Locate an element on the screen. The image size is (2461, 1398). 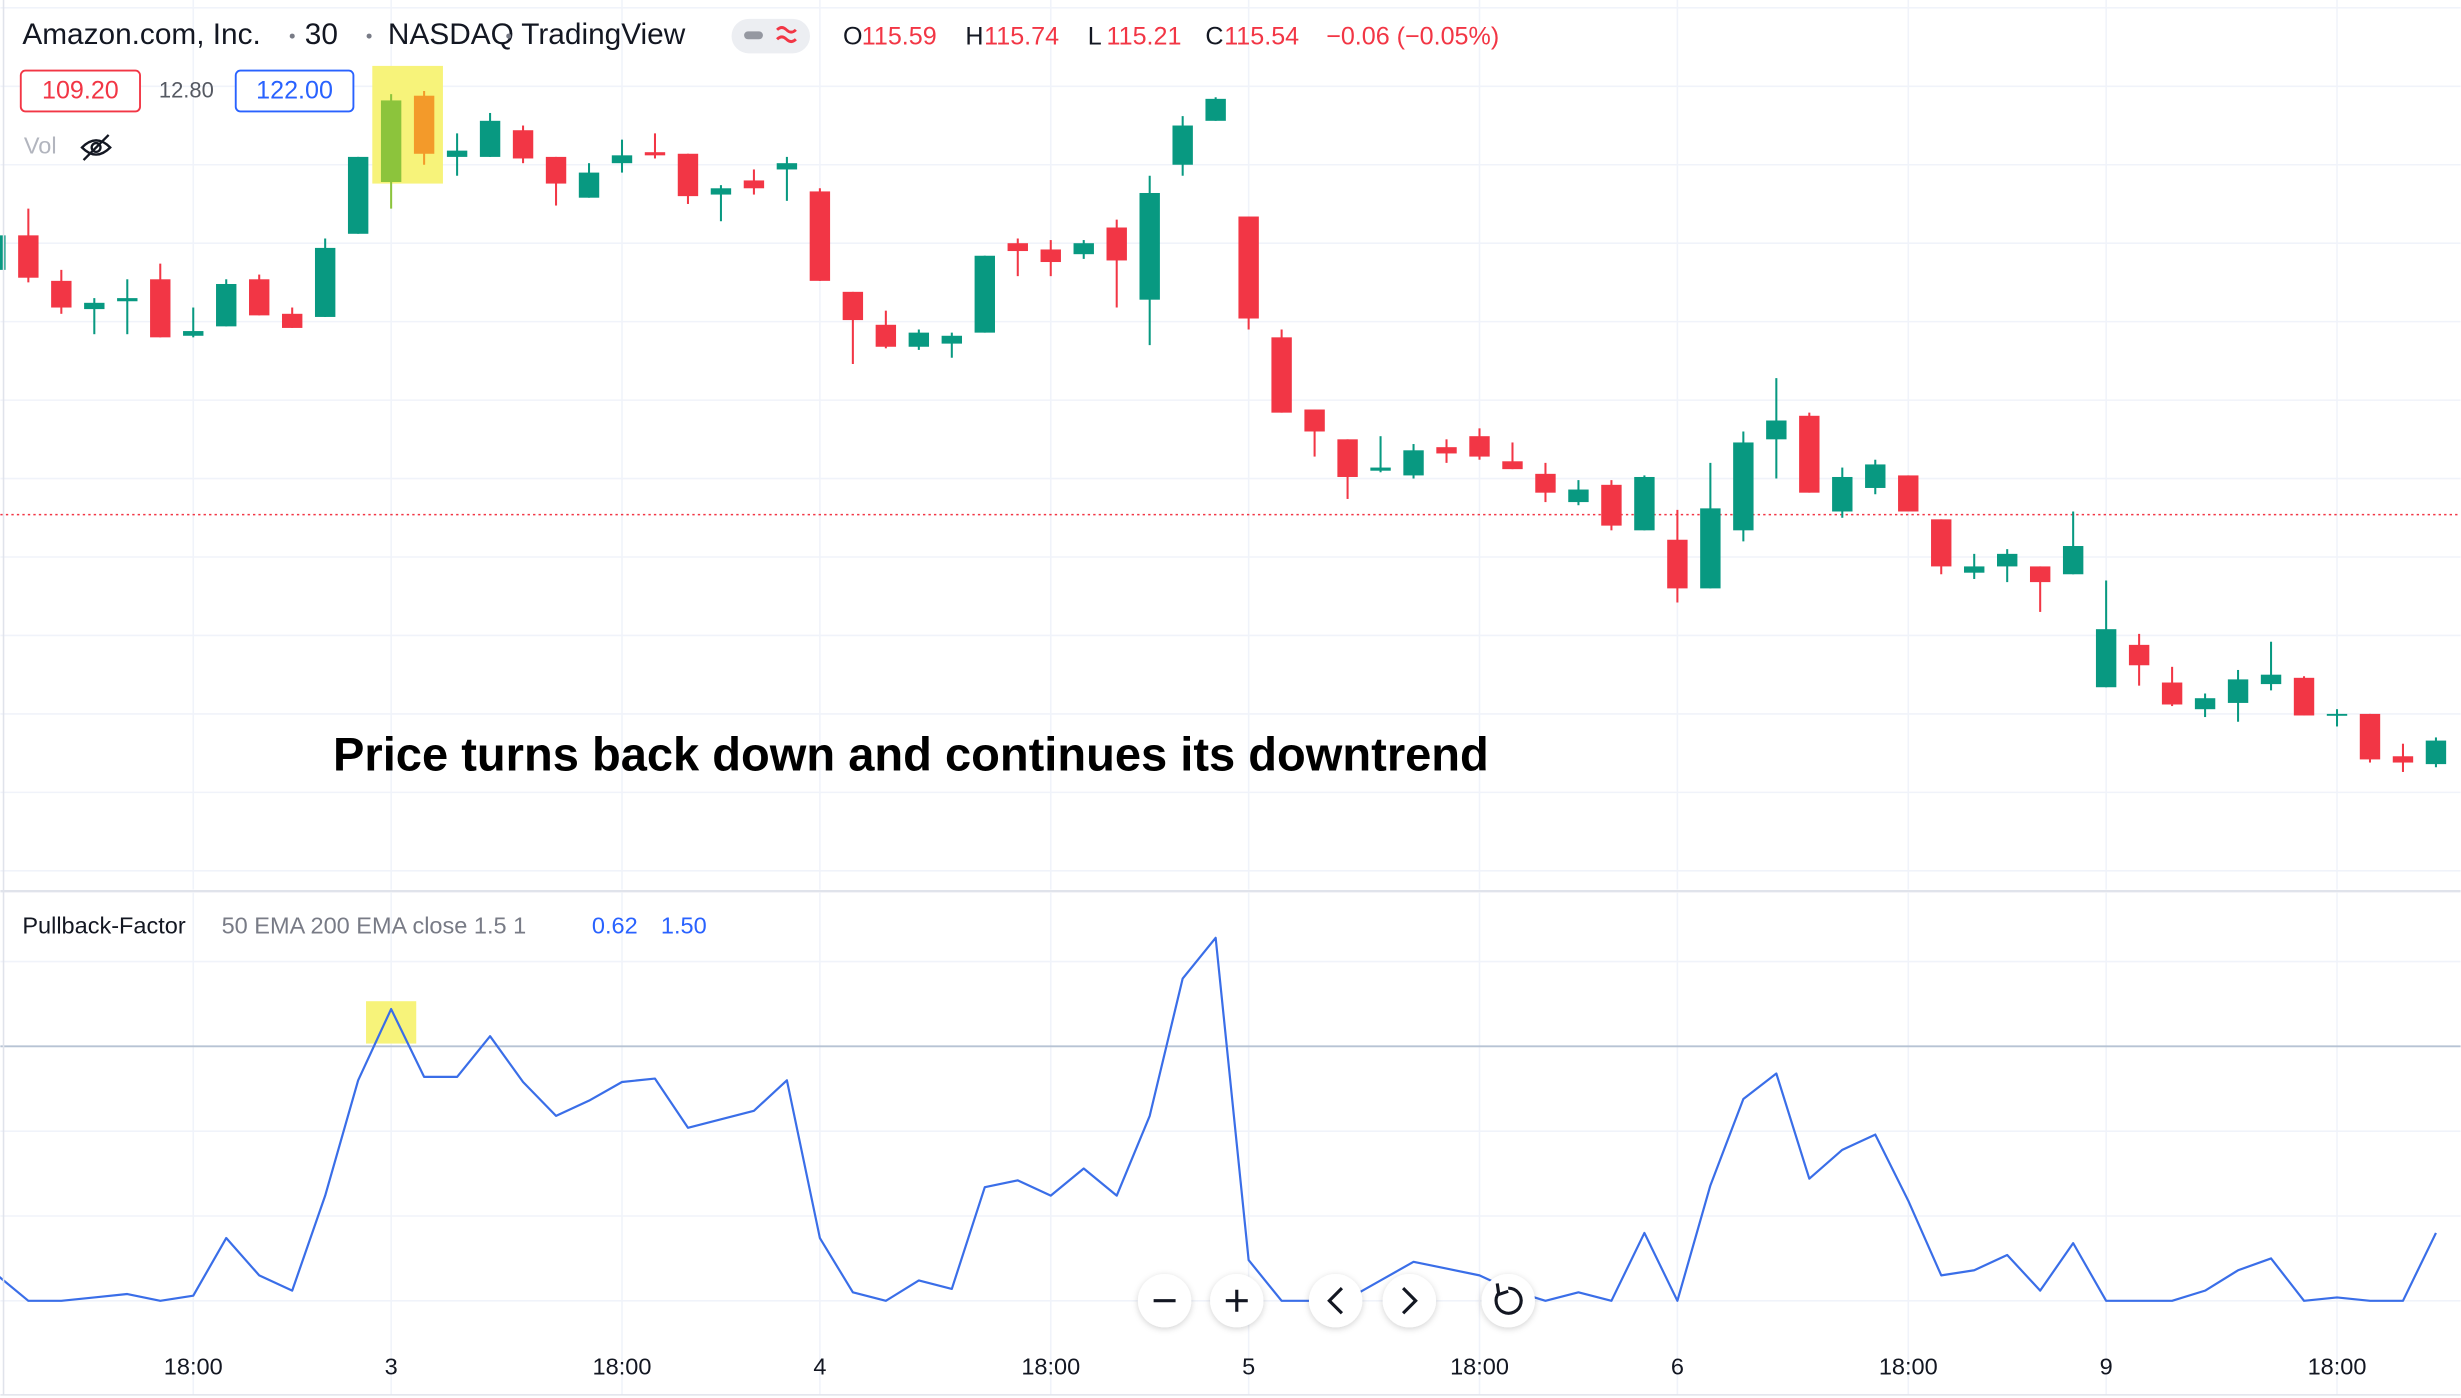
indicator-name: Pullback-Factor is located at coordinates (104, 926).